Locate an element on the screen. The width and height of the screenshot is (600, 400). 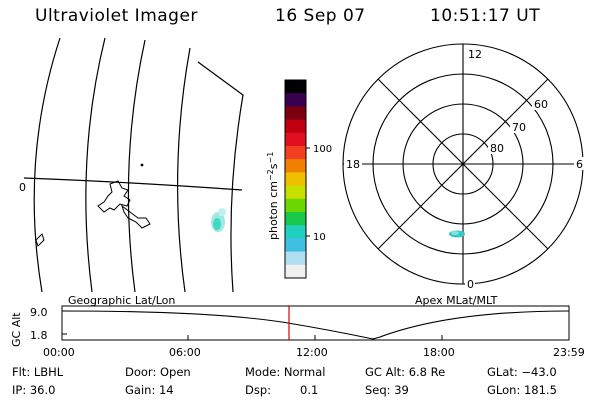
lat-80-label: 80 is located at coordinates (497, 148).